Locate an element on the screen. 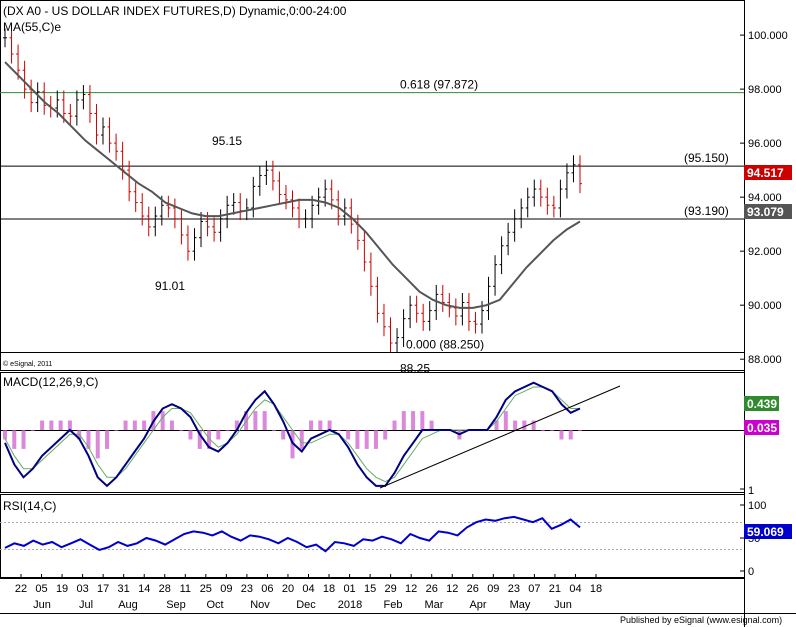 This screenshot has width=796, height=627. price-y-tick-label: 100.000 is located at coordinates (768, 36).